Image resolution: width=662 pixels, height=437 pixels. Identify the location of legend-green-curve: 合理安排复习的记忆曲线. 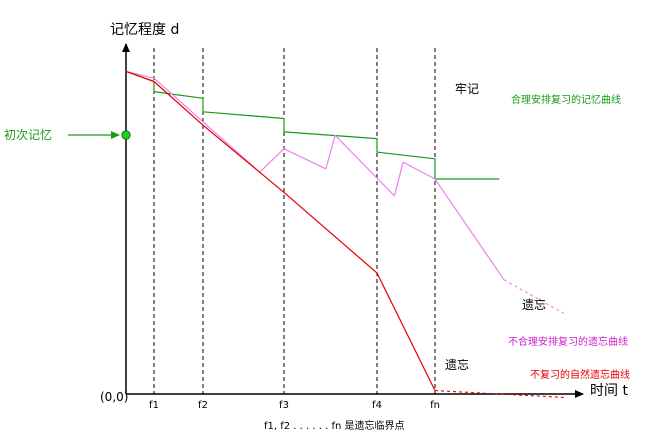
(566, 99).